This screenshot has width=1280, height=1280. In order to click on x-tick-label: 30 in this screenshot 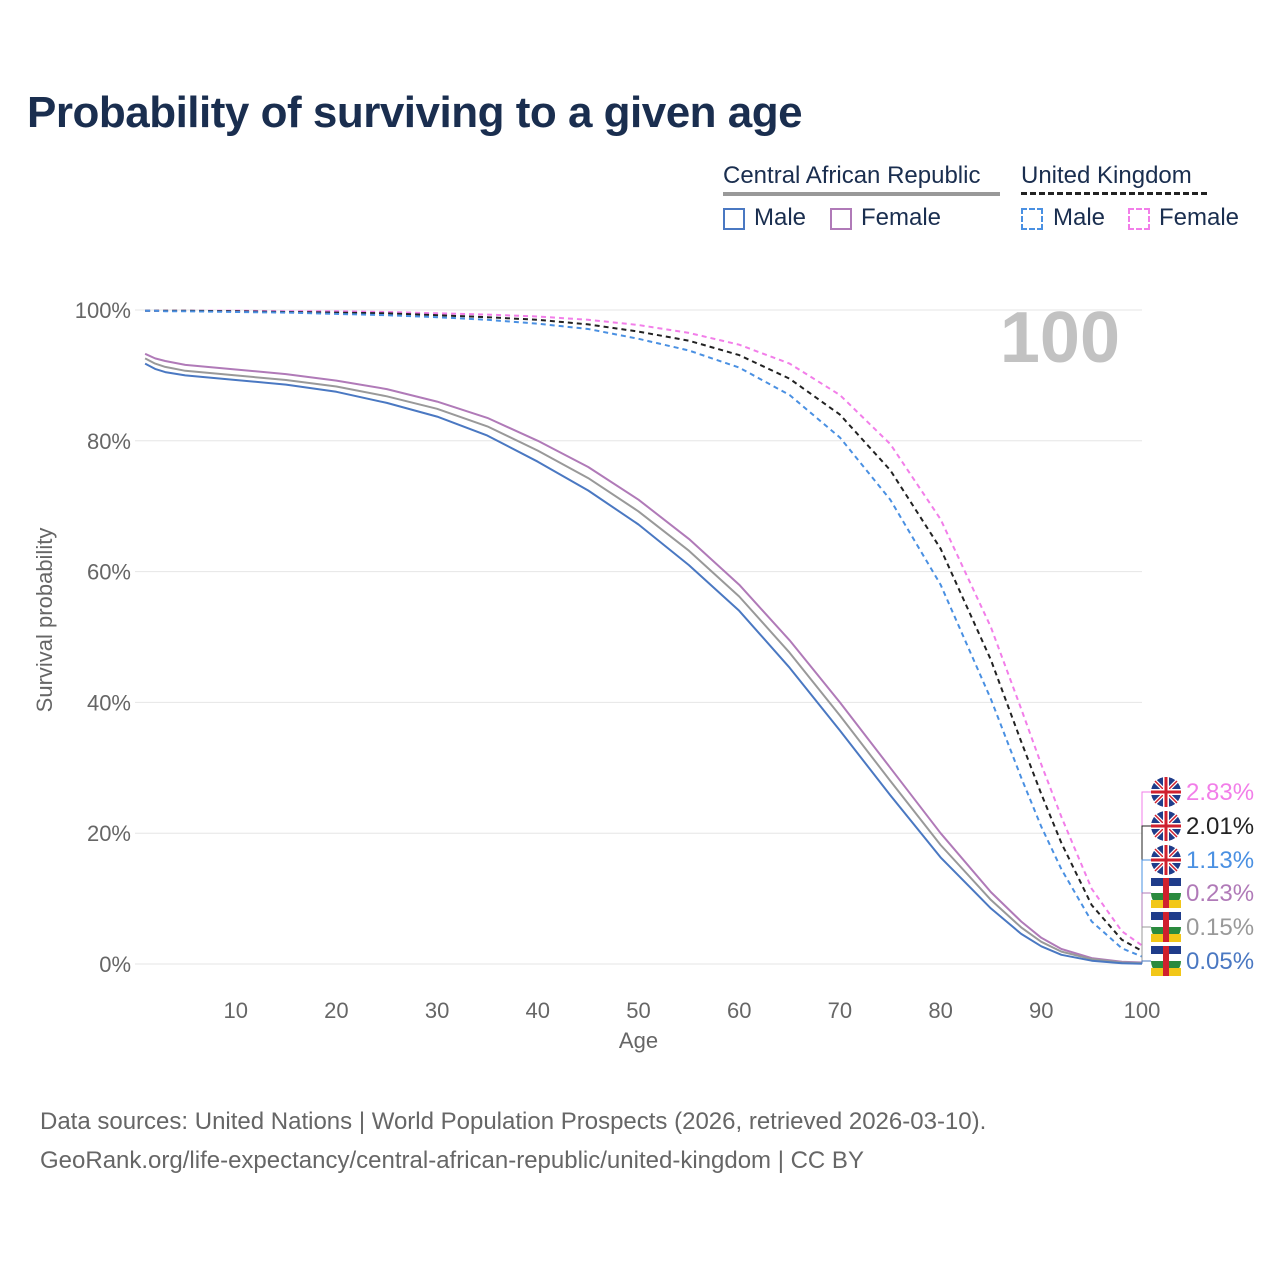, I will do `click(437, 1010)`.